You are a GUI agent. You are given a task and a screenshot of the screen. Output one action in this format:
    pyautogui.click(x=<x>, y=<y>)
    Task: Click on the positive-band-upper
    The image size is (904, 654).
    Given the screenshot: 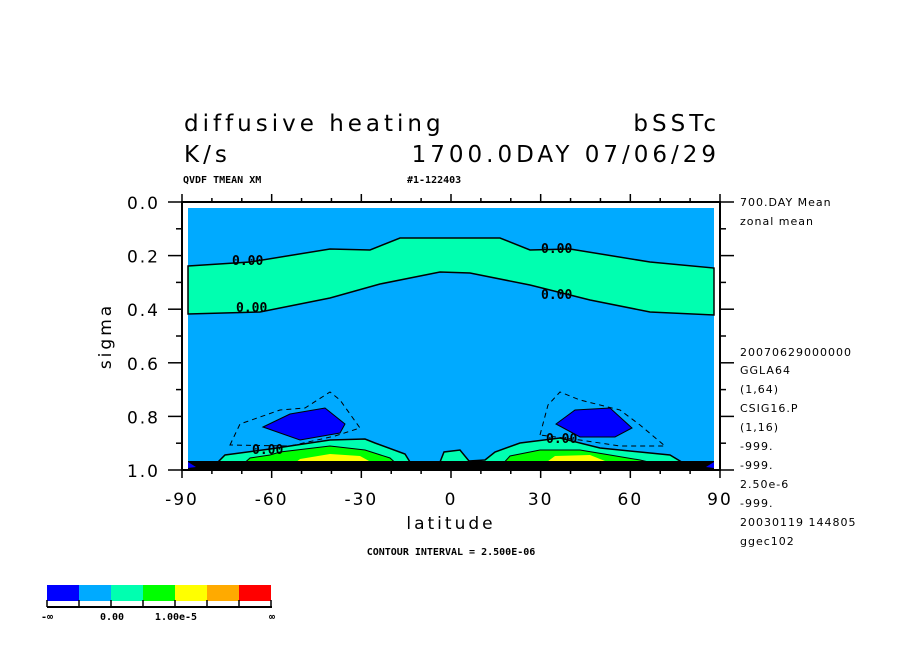 What is the action you would take?
    pyautogui.click(x=451, y=276)
    